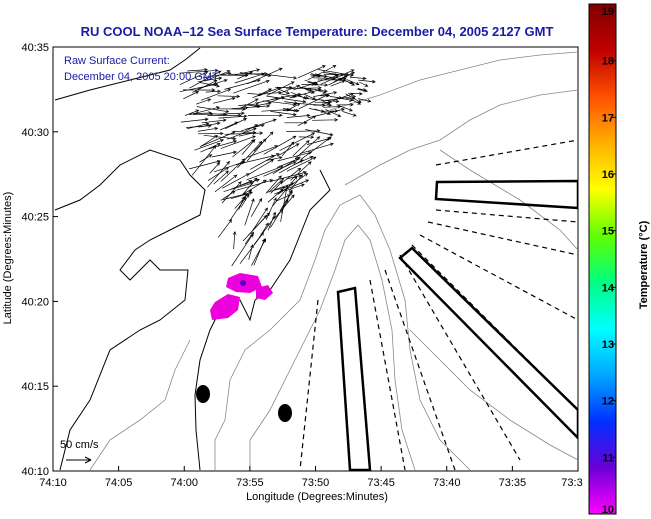  I want to click on current-label-line2: December 04, 2005 20:00 GMT, so click(141, 77).